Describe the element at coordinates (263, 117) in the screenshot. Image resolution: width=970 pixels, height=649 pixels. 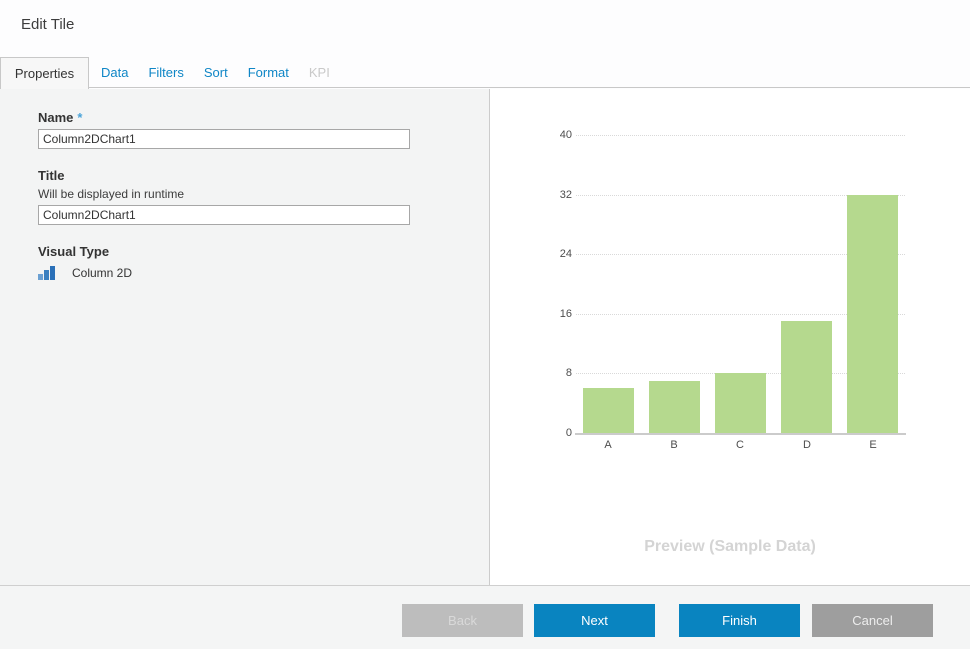
I see `name-label: Name *` at that location.